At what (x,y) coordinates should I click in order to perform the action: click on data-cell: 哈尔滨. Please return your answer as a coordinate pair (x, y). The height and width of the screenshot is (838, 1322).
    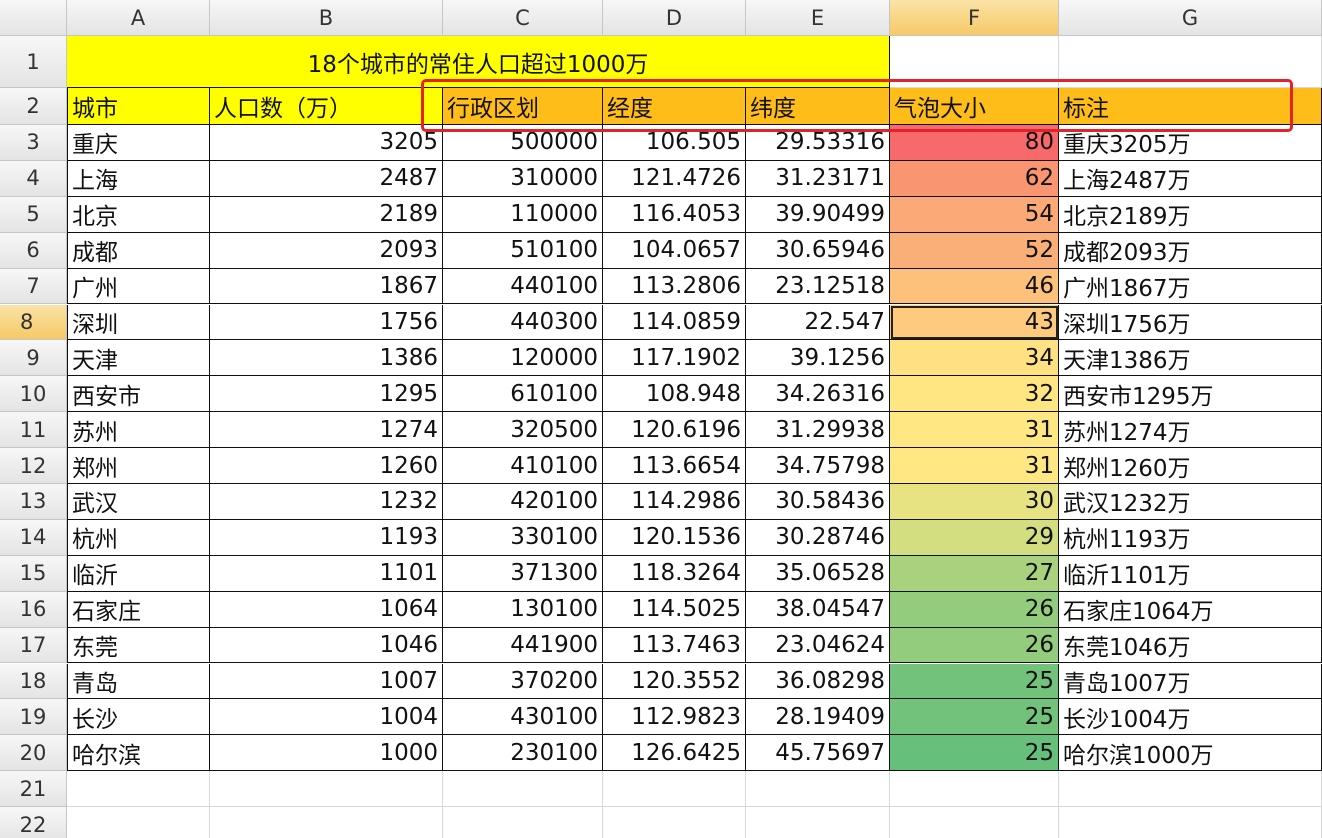
    Looking at the image, I should click on (138, 753).